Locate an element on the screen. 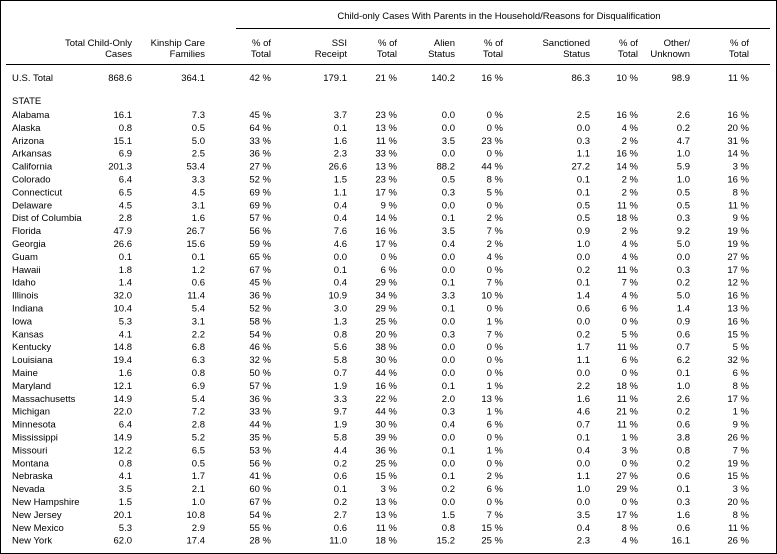 Image resolution: width=777 pixels, height=554 pixels. column-header: Total Child-Only is located at coordinates (98, 43).